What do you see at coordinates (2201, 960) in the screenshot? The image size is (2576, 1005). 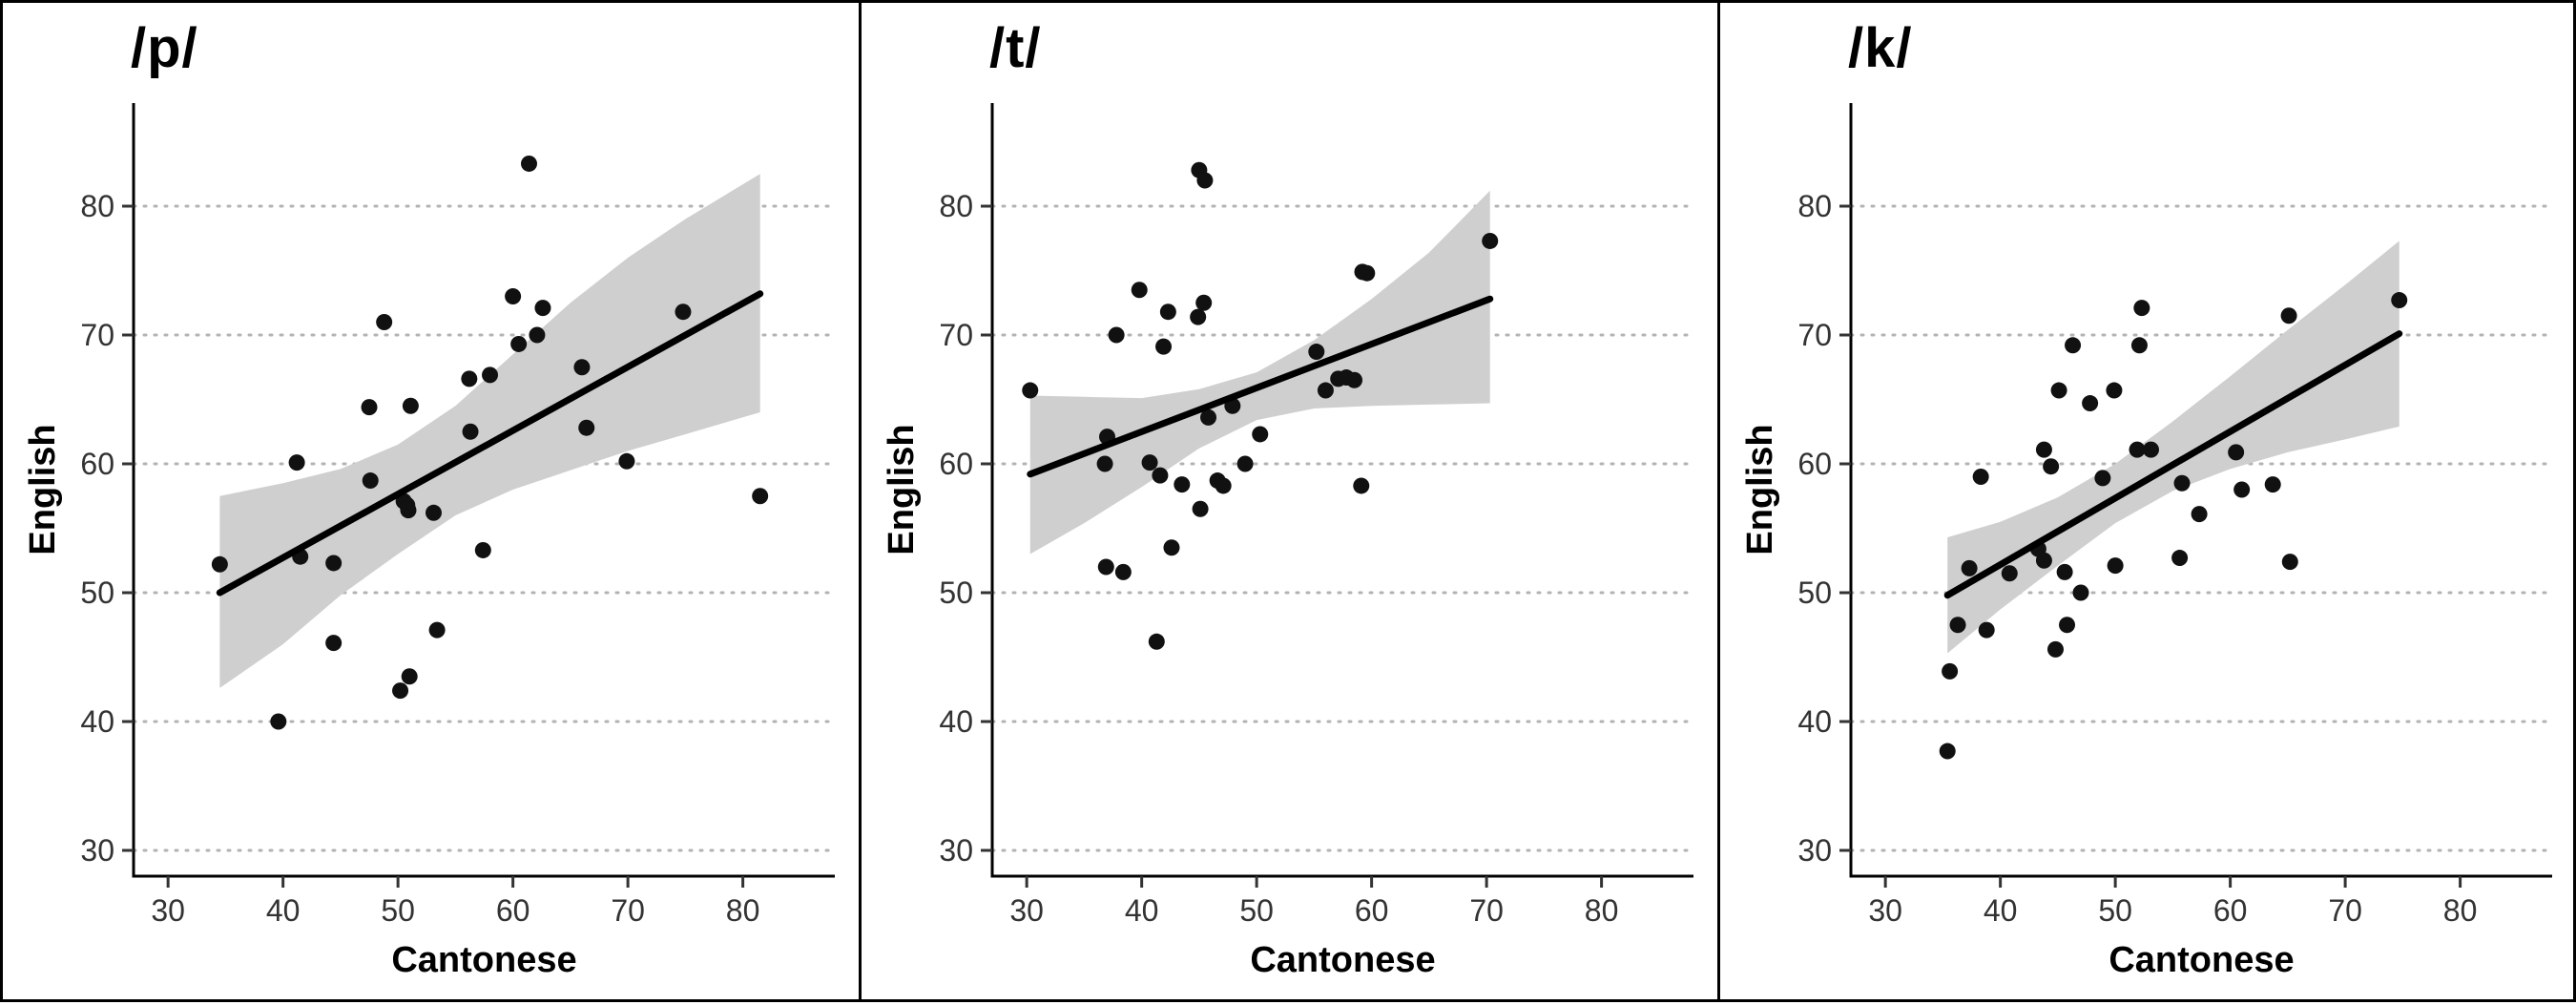 I see `x-axis-label: Cantonese` at bounding box center [2201, 960].